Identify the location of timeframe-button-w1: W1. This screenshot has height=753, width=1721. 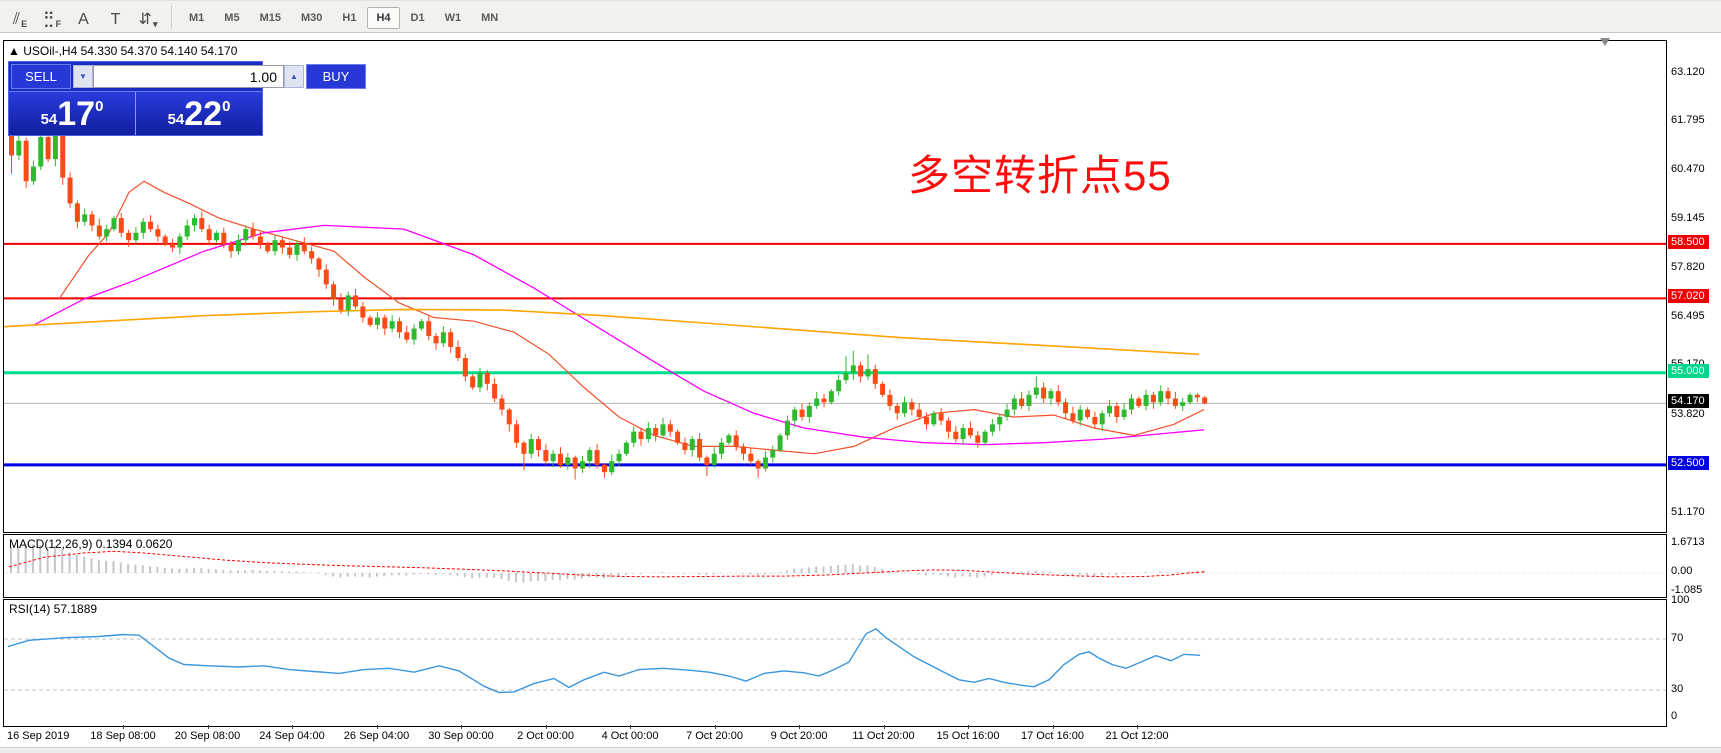
(453, 17).